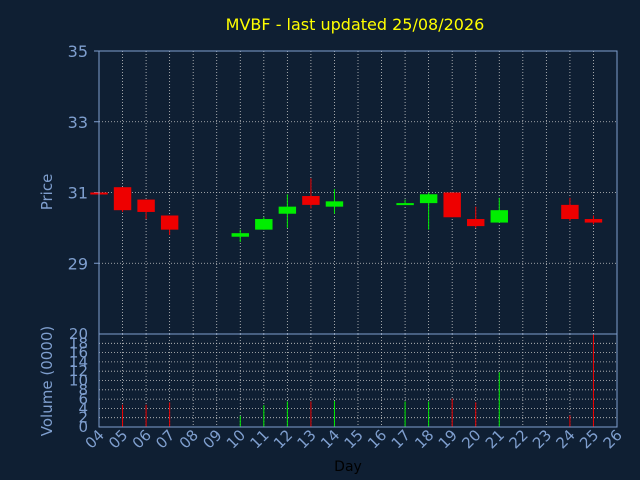 The height and width of the screenshot is (480, 640). What do you see at coordinates (330, 439) in the screenshot?
I see `day-tick-label: 14` at bounding box center [330, 439].